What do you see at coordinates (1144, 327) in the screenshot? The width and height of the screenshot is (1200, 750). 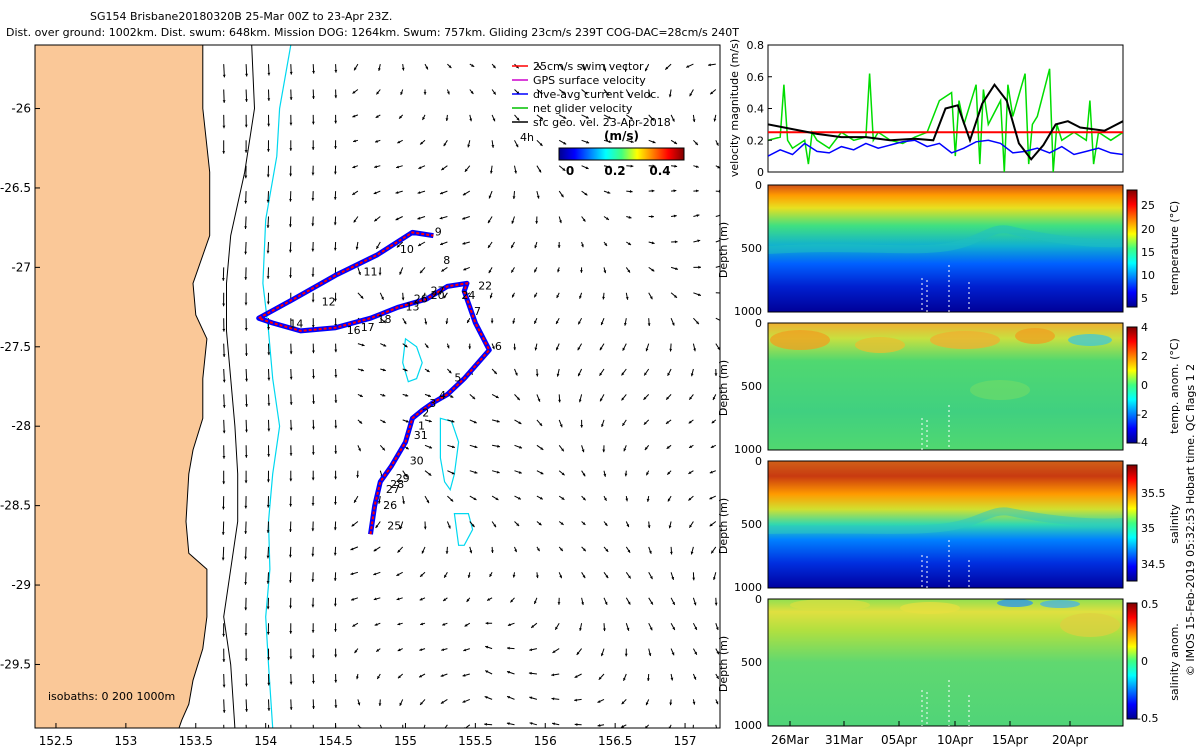 I see `temp-anomaly-cb-4: 4` at bounding box center [1144, 327].